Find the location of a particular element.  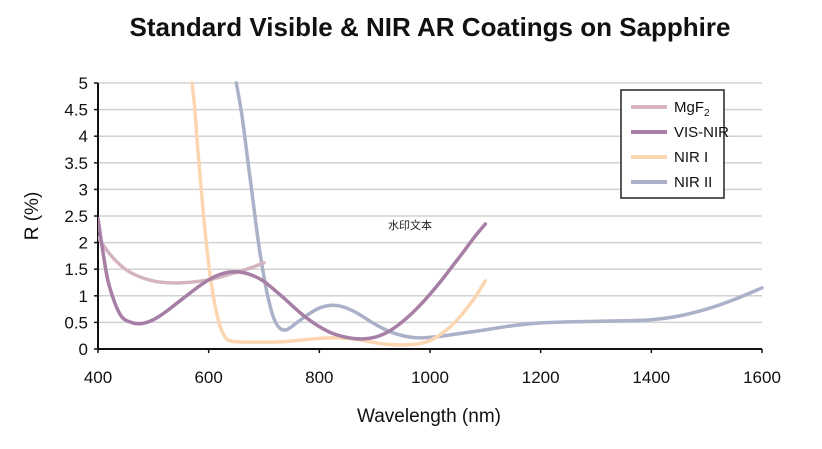

legend: MgF2 VIS-NIR NIR I NIR II is located at coordinates (674, 144).